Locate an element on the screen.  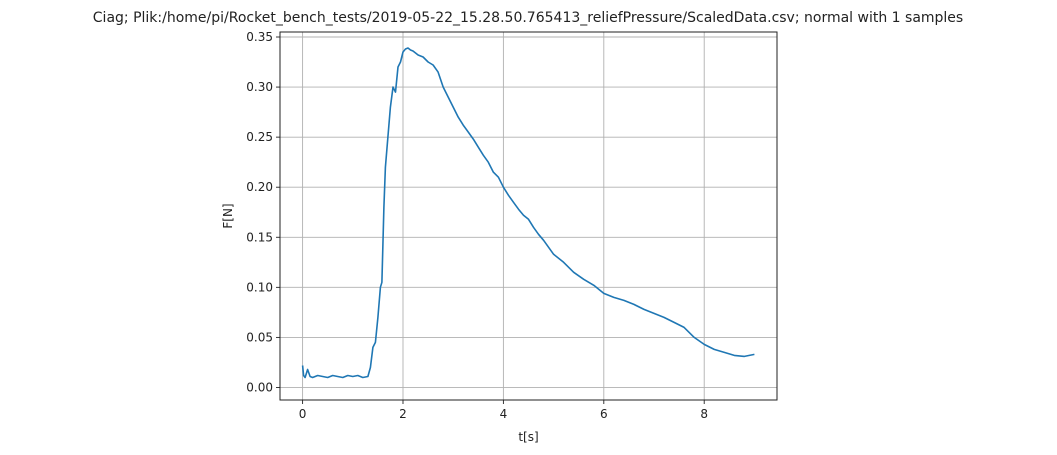
x-tick-label: 8 is located at coordinates (704, 414).